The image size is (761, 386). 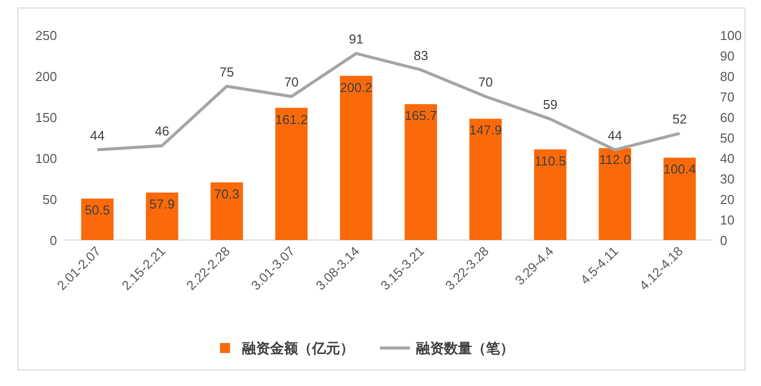 I want to click on data-label: 200.2, so click(x=356, y=87).